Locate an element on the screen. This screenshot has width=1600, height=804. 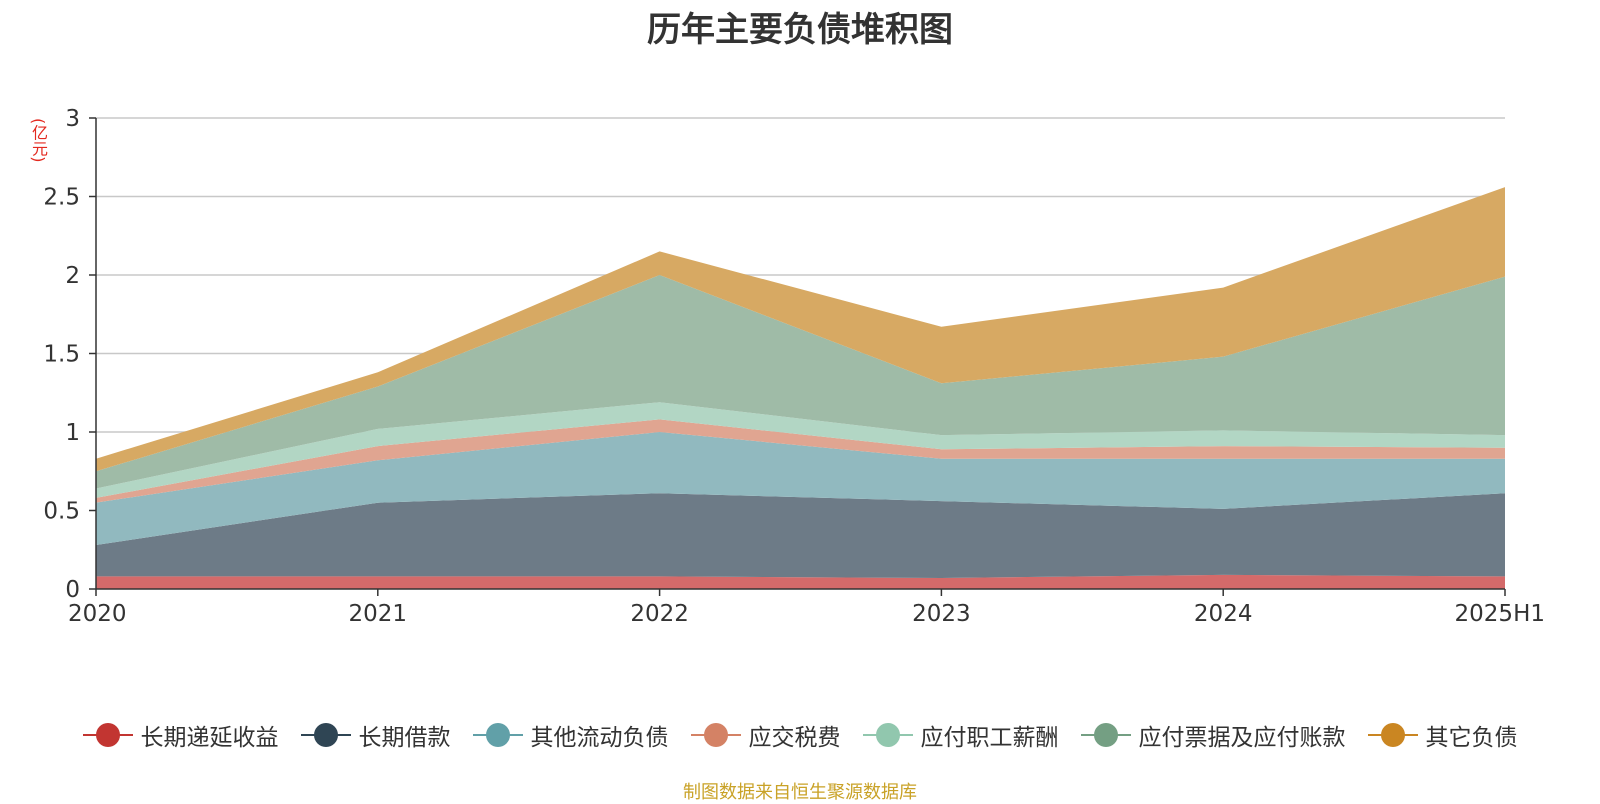
legend-item: 应交税费 is located at coordinates (765, 735).